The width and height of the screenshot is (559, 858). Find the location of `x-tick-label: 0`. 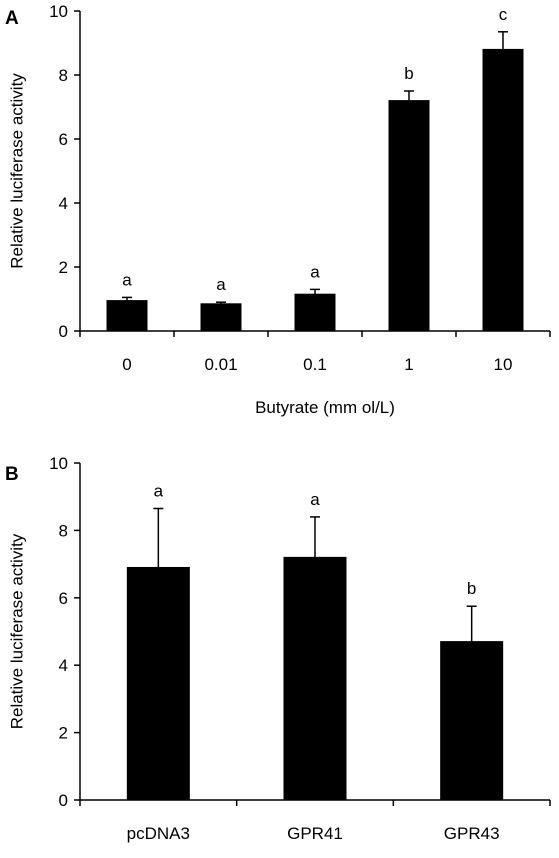

x-tick-label: 0 is located at coordinates (126, 364).